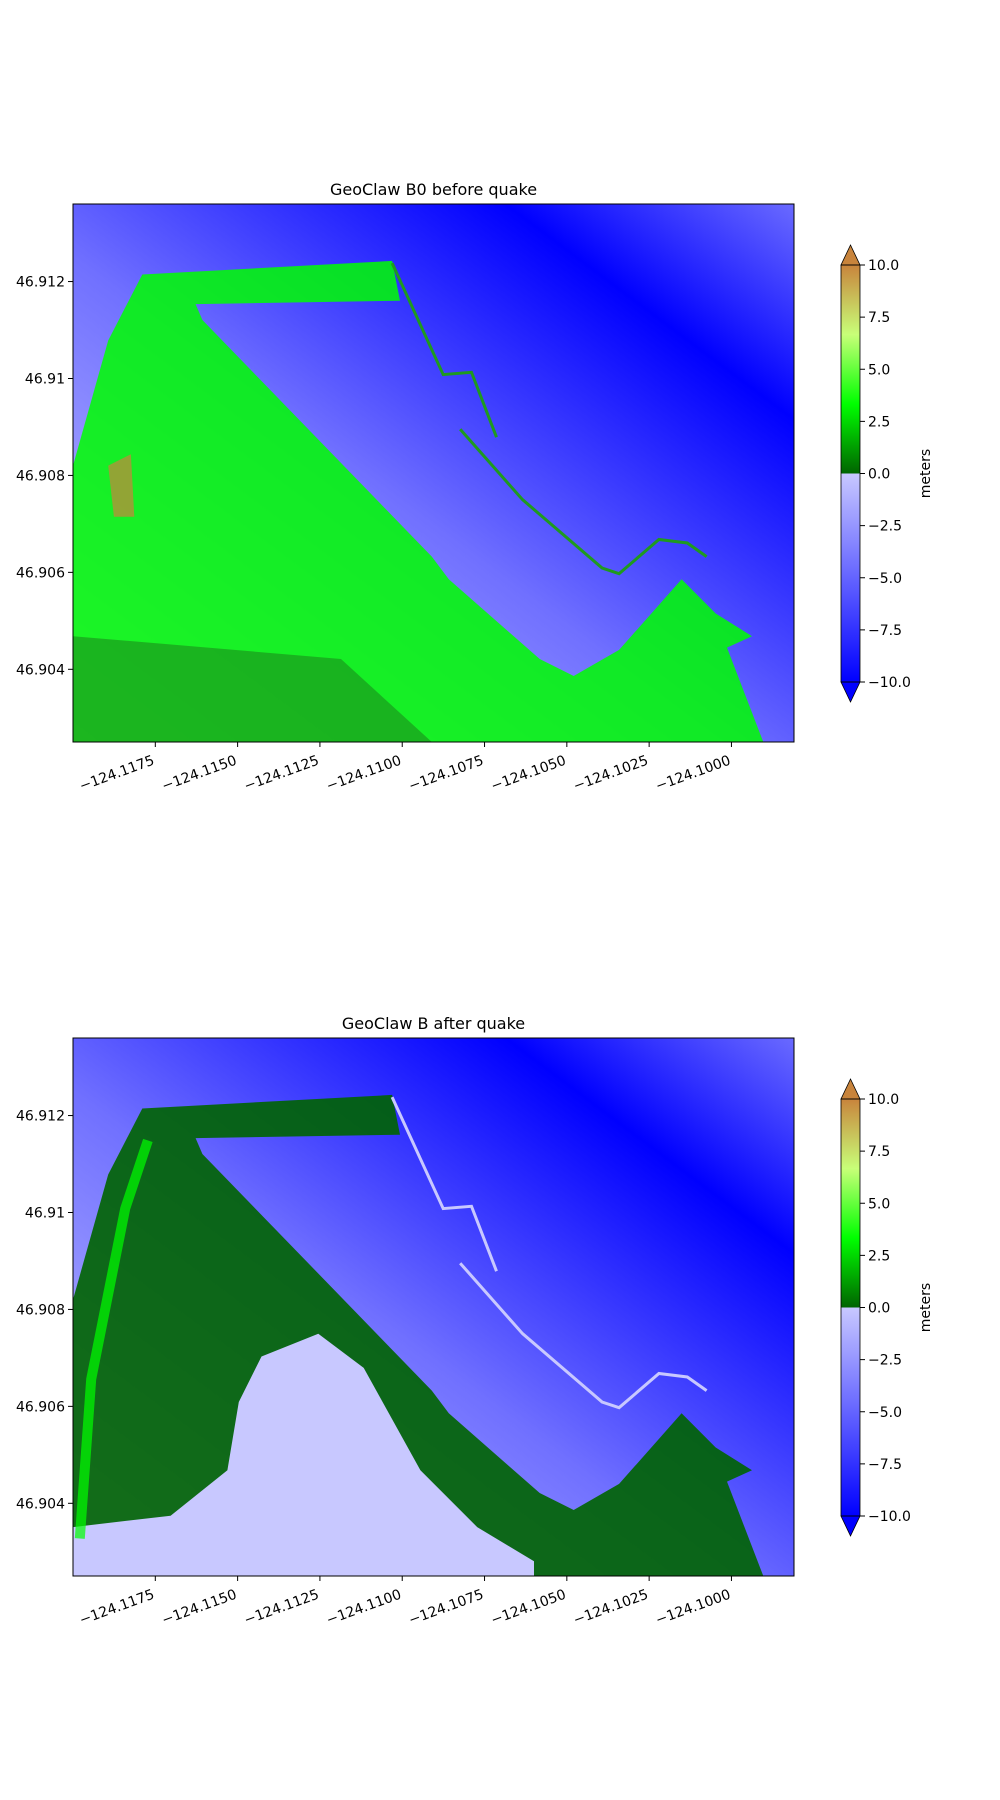  Describe the element at coordinates (433, 189) in the screenshot. I see `chart-title: GeoClaw B0 before quake` at that location.